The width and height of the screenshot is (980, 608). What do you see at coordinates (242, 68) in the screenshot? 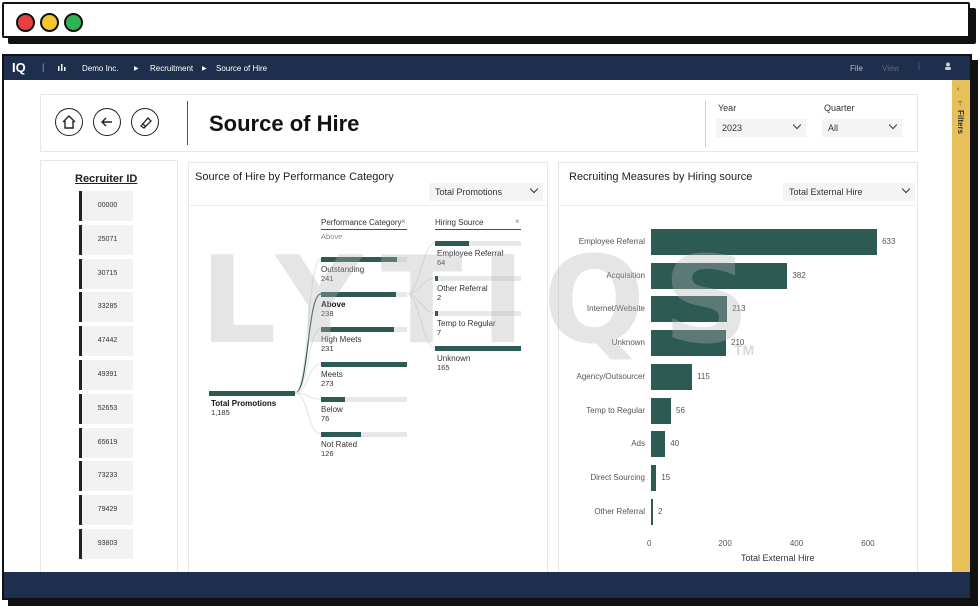
I see `breadcrumb-current: Source of Hire` at bounding box center [242, 68].